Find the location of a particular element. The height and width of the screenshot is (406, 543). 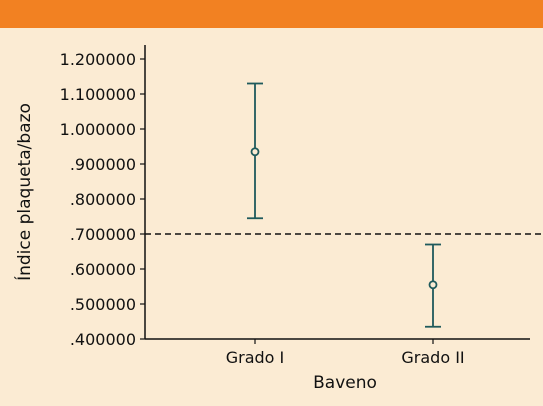

y-axis-label: Índice plaqueta/bazo is located at coordinates (24, 192).